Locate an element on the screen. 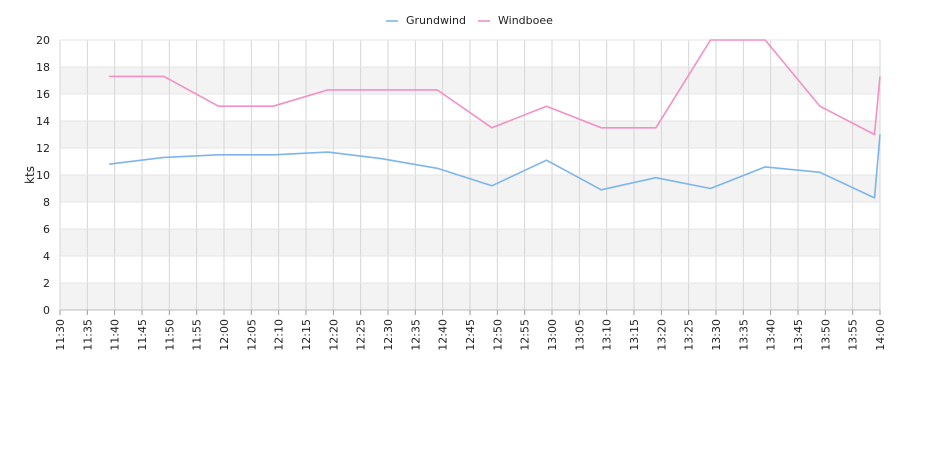  x-tick-label: 12:10 is located at coordinates (279, 335).